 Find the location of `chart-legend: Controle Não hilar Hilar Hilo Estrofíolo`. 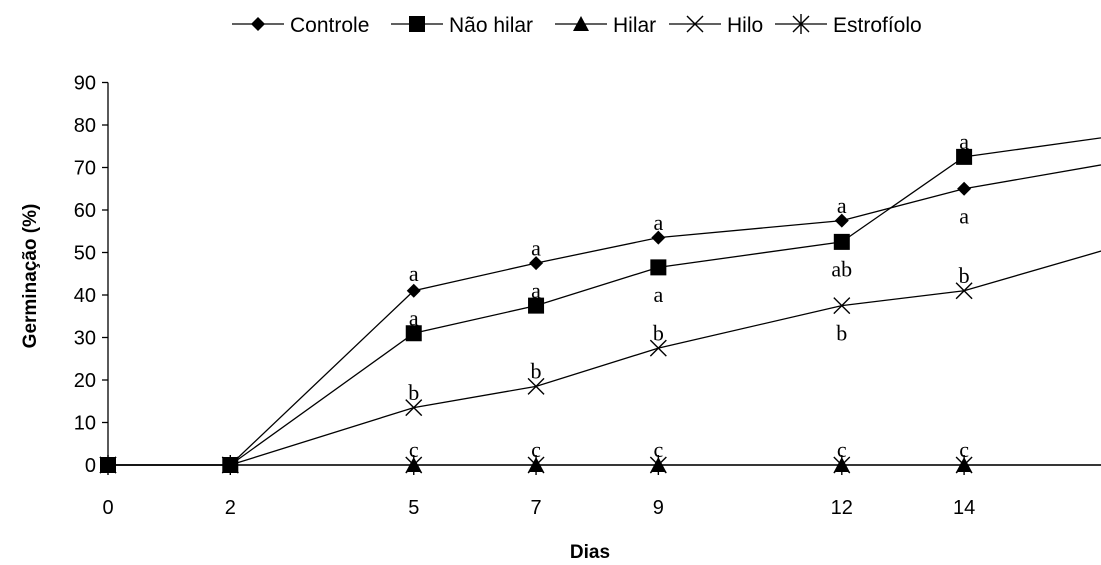

chart-legend: Controle Não hilar Hilar Hilo Estrofíolo is located at coordinates (577, 25).